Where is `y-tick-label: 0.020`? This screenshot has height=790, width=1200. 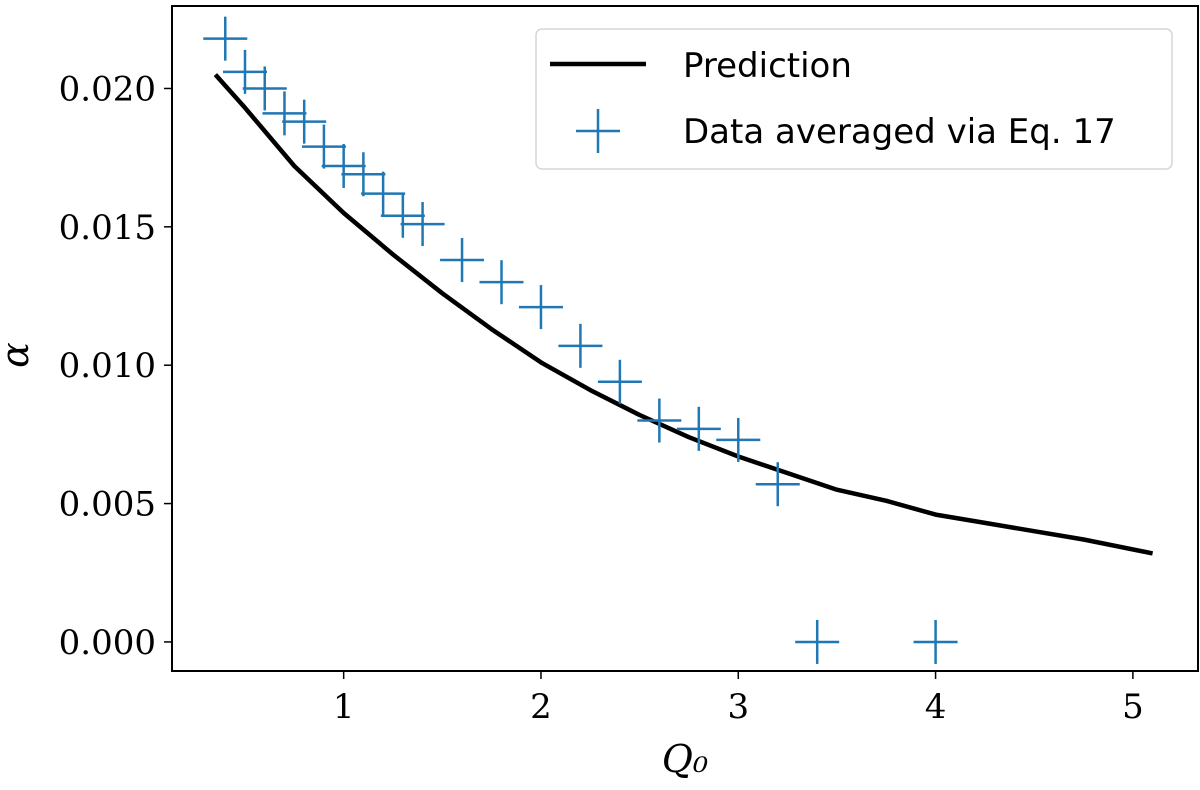 y-tick-label: 0.020 is located at coordinates (107, 89).